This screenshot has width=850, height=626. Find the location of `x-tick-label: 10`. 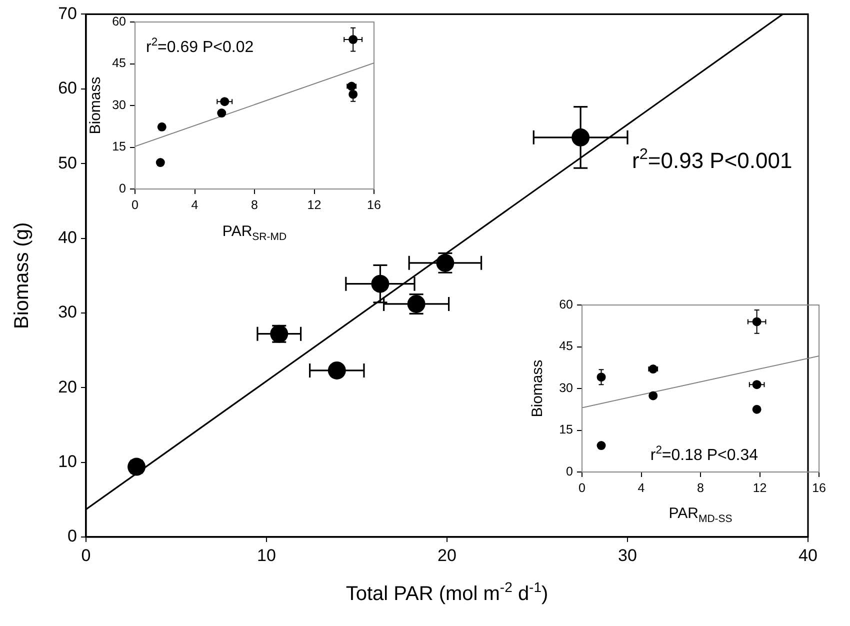

x-tick-label: 10 is located at coordinates (266, 555).